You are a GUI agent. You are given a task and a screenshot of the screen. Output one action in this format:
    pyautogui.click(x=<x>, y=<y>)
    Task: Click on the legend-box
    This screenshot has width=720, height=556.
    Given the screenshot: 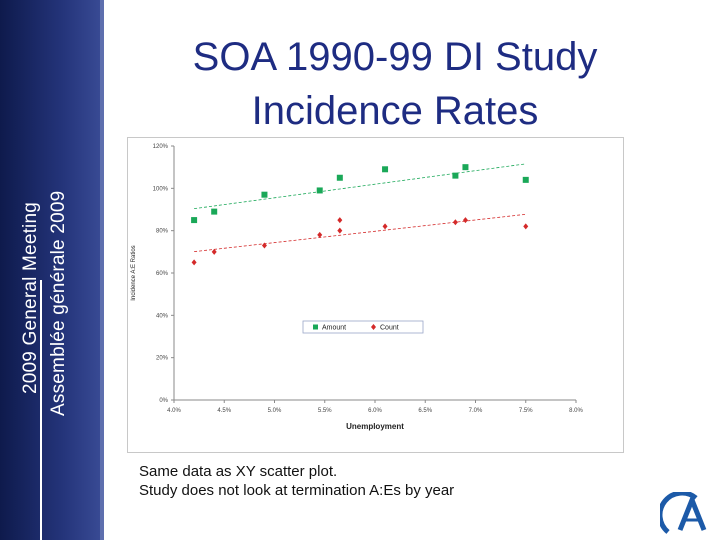 What is the action you would take?
    pyautogui.click(x=363, y=327)
    